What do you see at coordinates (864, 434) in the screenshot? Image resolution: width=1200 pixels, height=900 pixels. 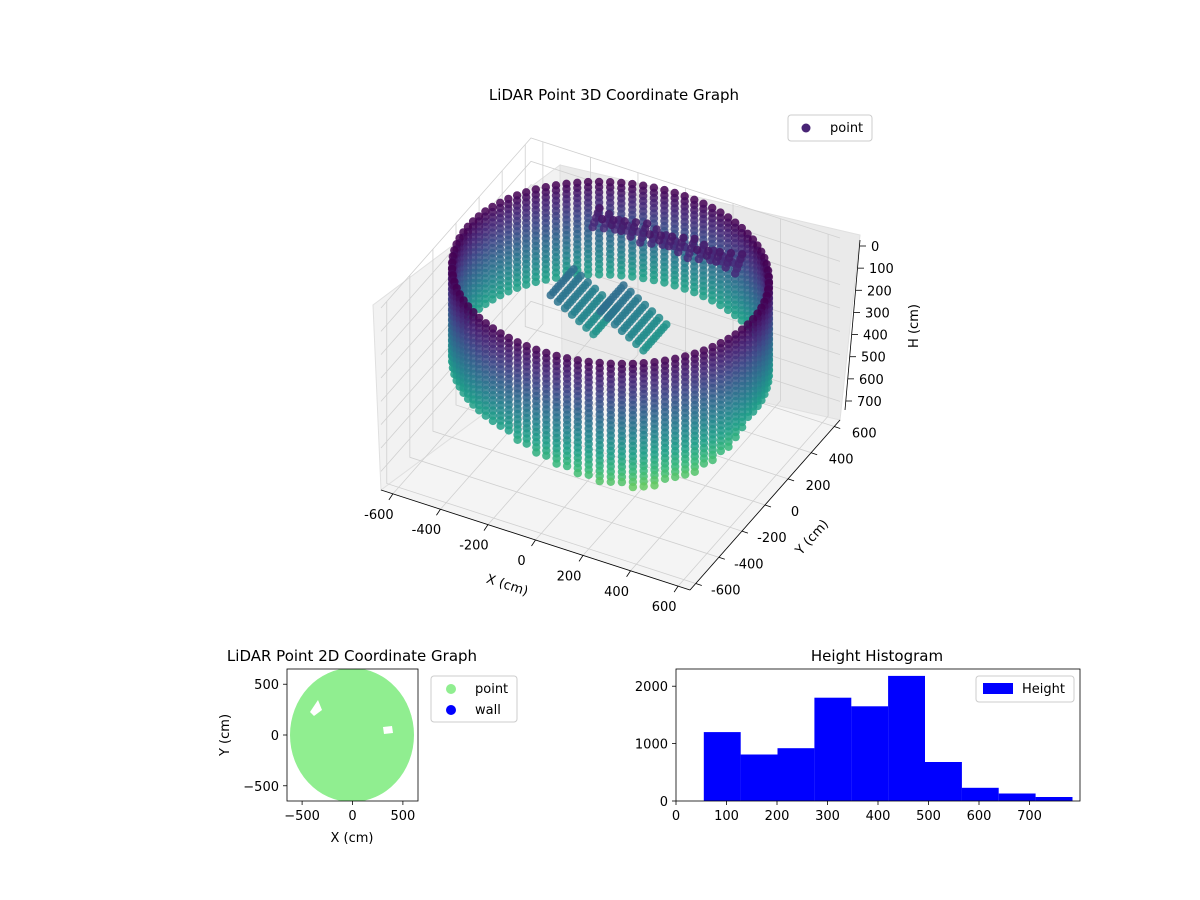 I see `y-tick-label-3d: 600` at bounding box center [864, 434].